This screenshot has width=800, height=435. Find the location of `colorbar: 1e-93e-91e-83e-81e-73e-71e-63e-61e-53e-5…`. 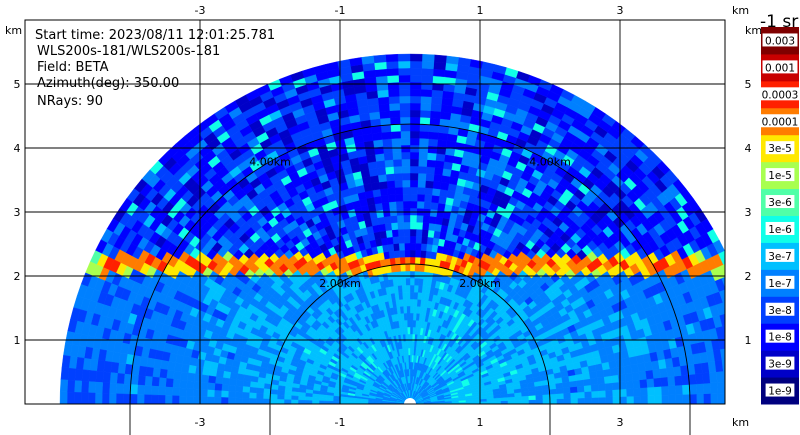

colorbar: 1e-93e-91e-83e-81e-73e-71e-63e-61e-53e-5… is located at coordinates (779, 216).